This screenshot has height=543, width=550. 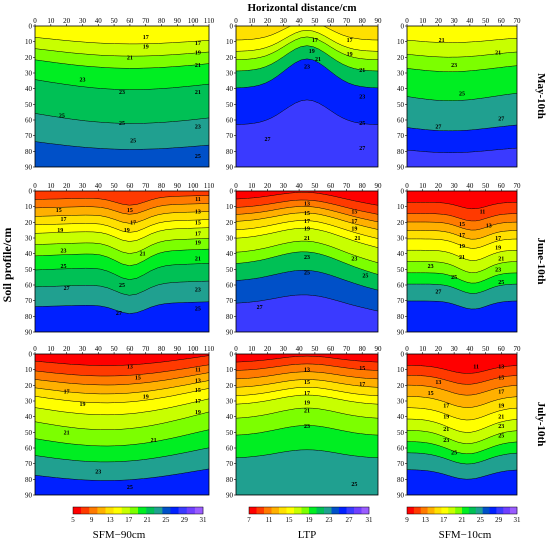 I want to click on colorbar-tick-label: 17, so click(x=129, y=520).